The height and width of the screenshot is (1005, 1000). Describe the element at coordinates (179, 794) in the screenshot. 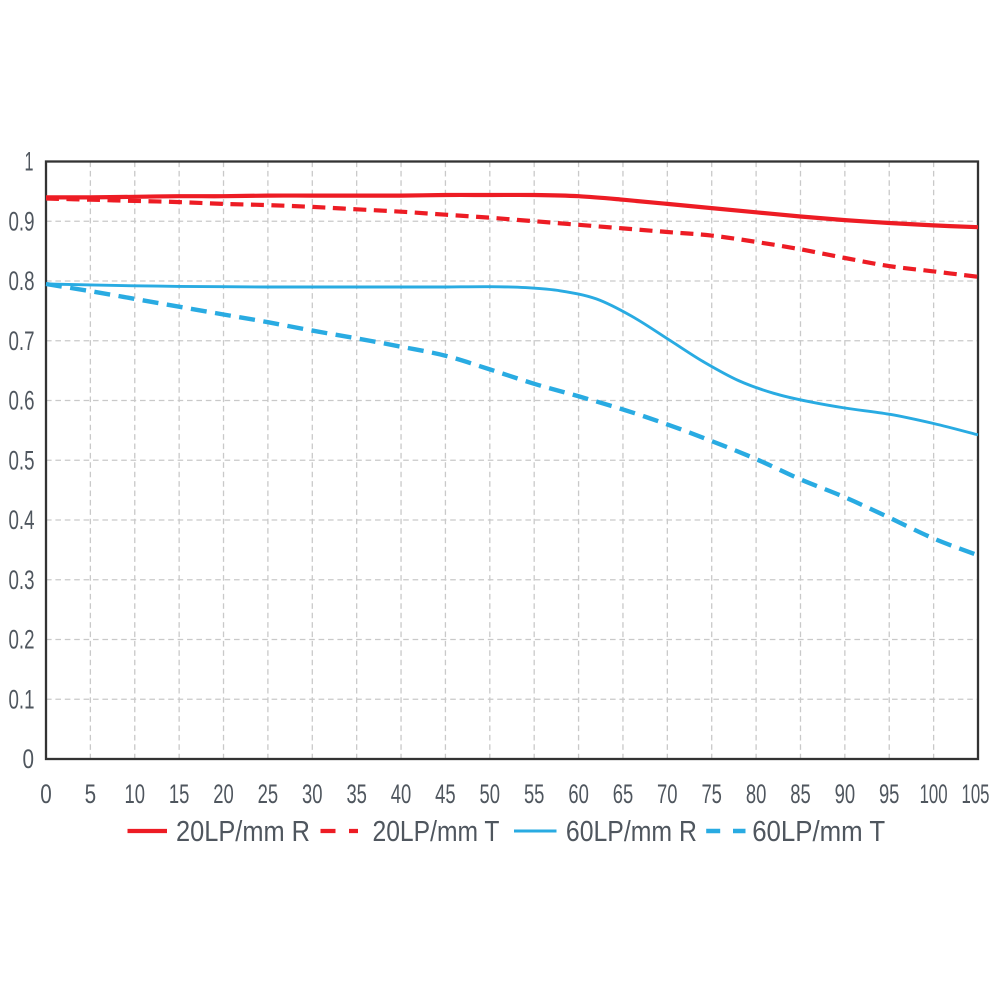

I see `svg-text: 15` at that location.